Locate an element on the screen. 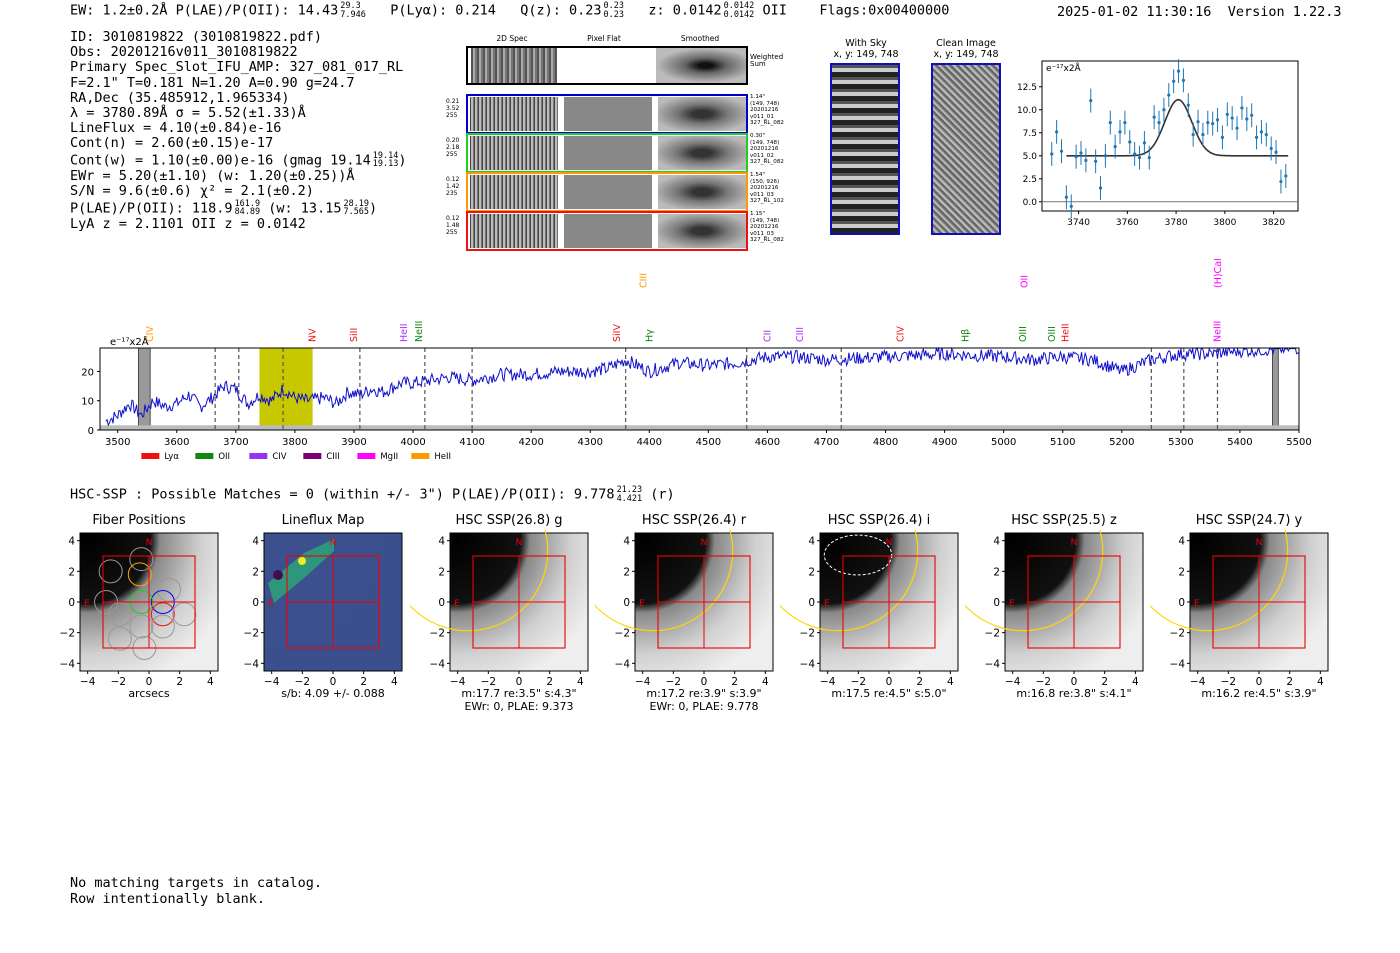  cutout-row-meta: 0.30" (149, 748) 20201216 v011_02 327_RL_082 is located at coordinates (767, 149).